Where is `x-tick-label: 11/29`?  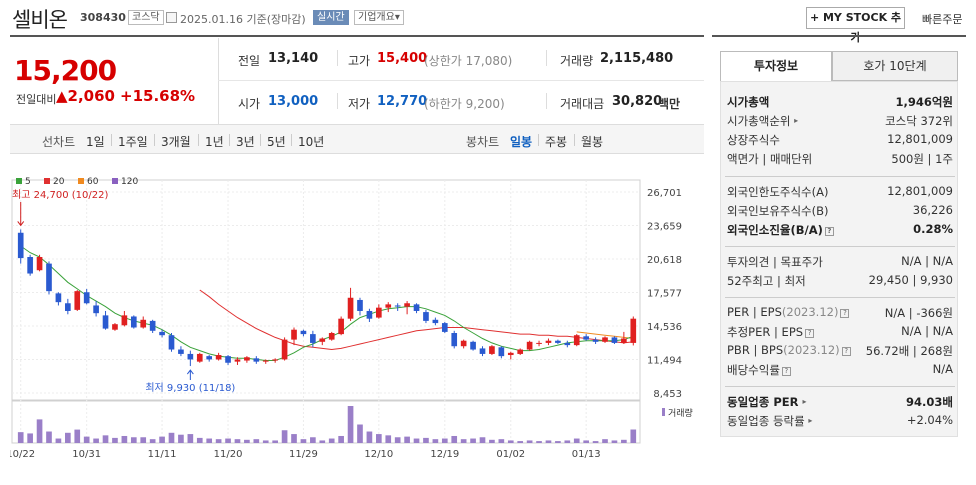 x-tick-label: 11/29 is located at coordinates (303, 454).